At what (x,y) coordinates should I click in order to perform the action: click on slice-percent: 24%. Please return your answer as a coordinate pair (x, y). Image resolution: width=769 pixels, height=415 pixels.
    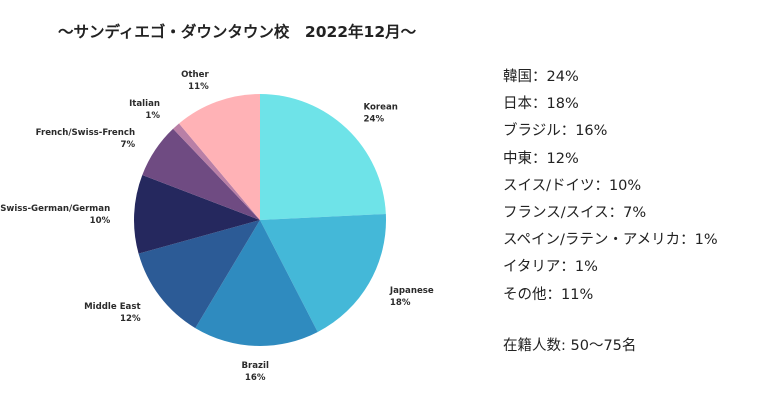
    Looking at the image, I should click on (374, 119).